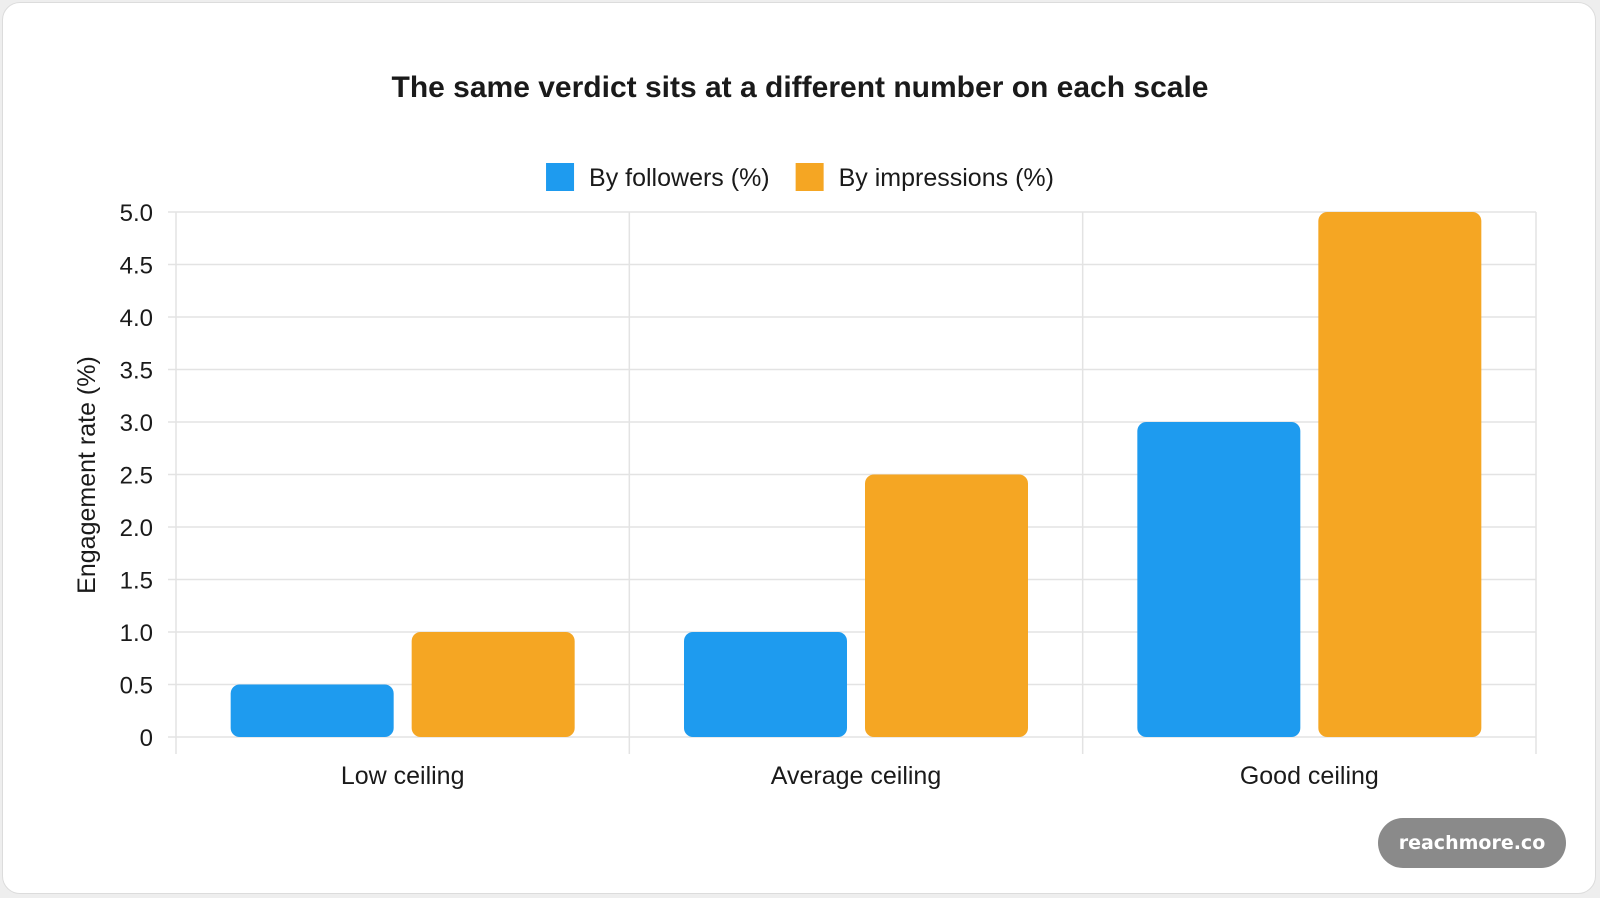 Image resolution: width=1600 pixels, height=898 pixels. I want to click on chart-legend: By followers (%) By impressions (%), so click(800, 177).